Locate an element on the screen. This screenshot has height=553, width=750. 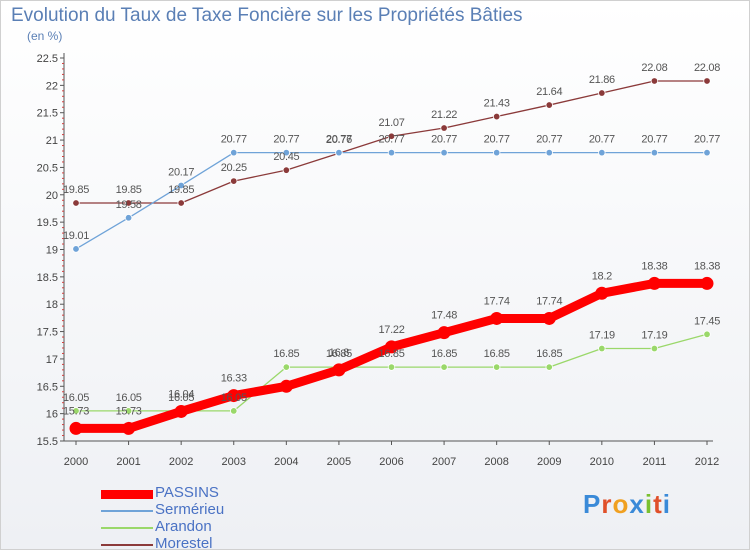
y-tick-label: 18 is located at coordinates (52, 305).